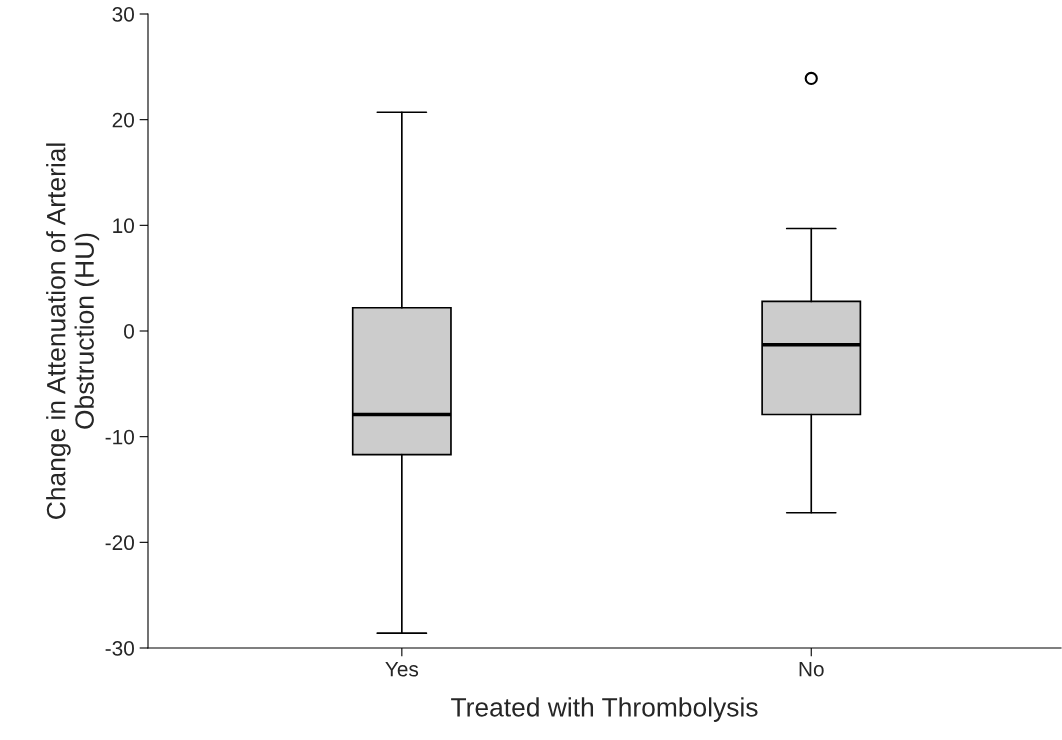  Describe the element at coordinates (119, 648) in the screenshot. I see `y-tick-label: -30` at that location.